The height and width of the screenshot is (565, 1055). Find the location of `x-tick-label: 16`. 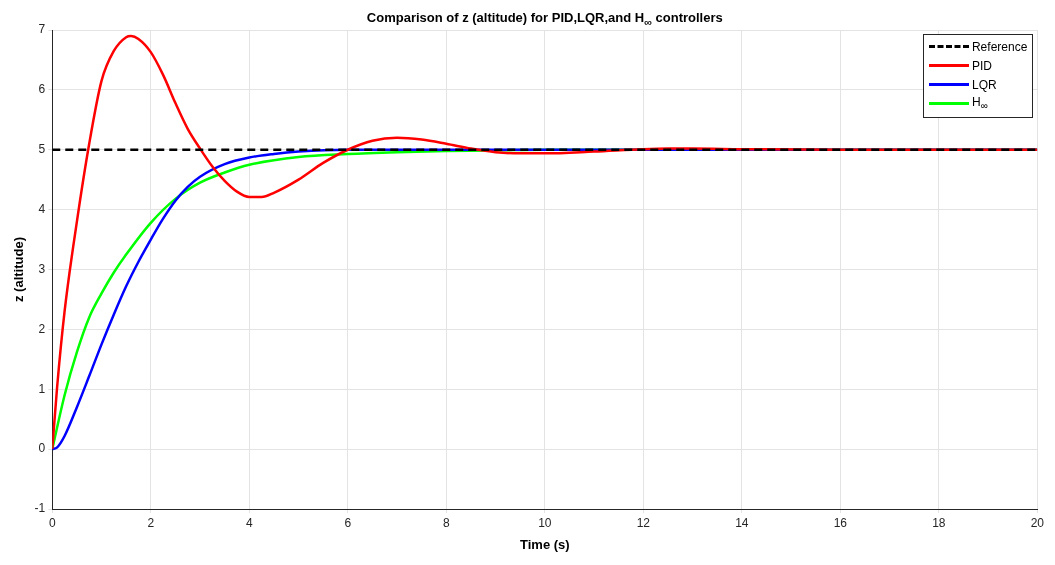

x-tick-label: 16 is located at coordinates (840, 522).